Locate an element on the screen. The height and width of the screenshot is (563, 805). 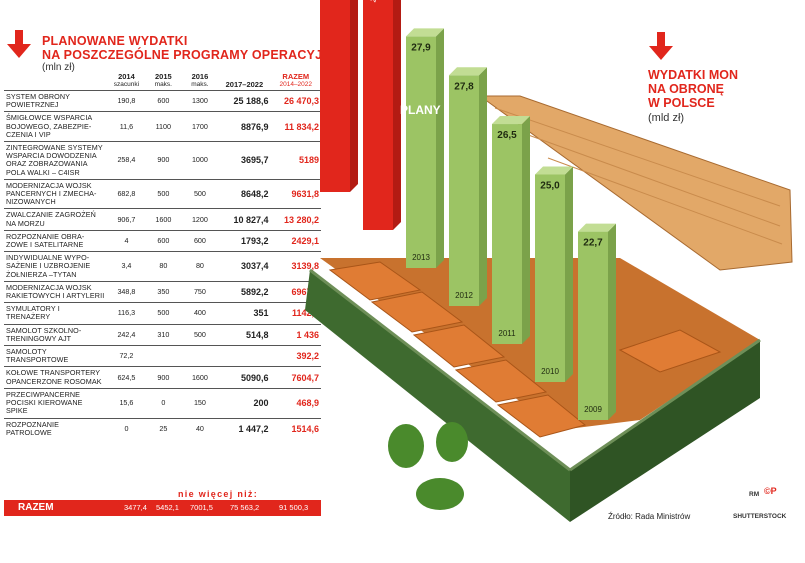
program-name: ZWALCZANIE ZAGROŻEŃ NA MORZU is located at coordinates (56, 219).